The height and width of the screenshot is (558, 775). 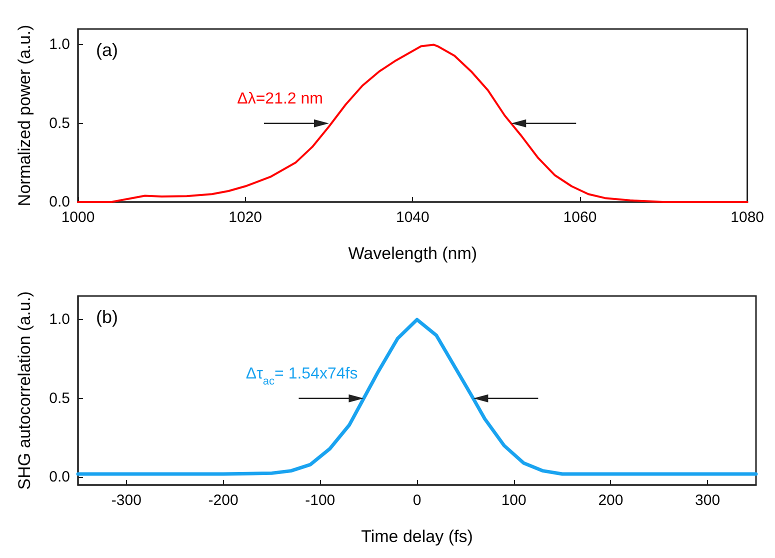 I want to click on x-tick-label: 1040, so click(x=413, y=217).